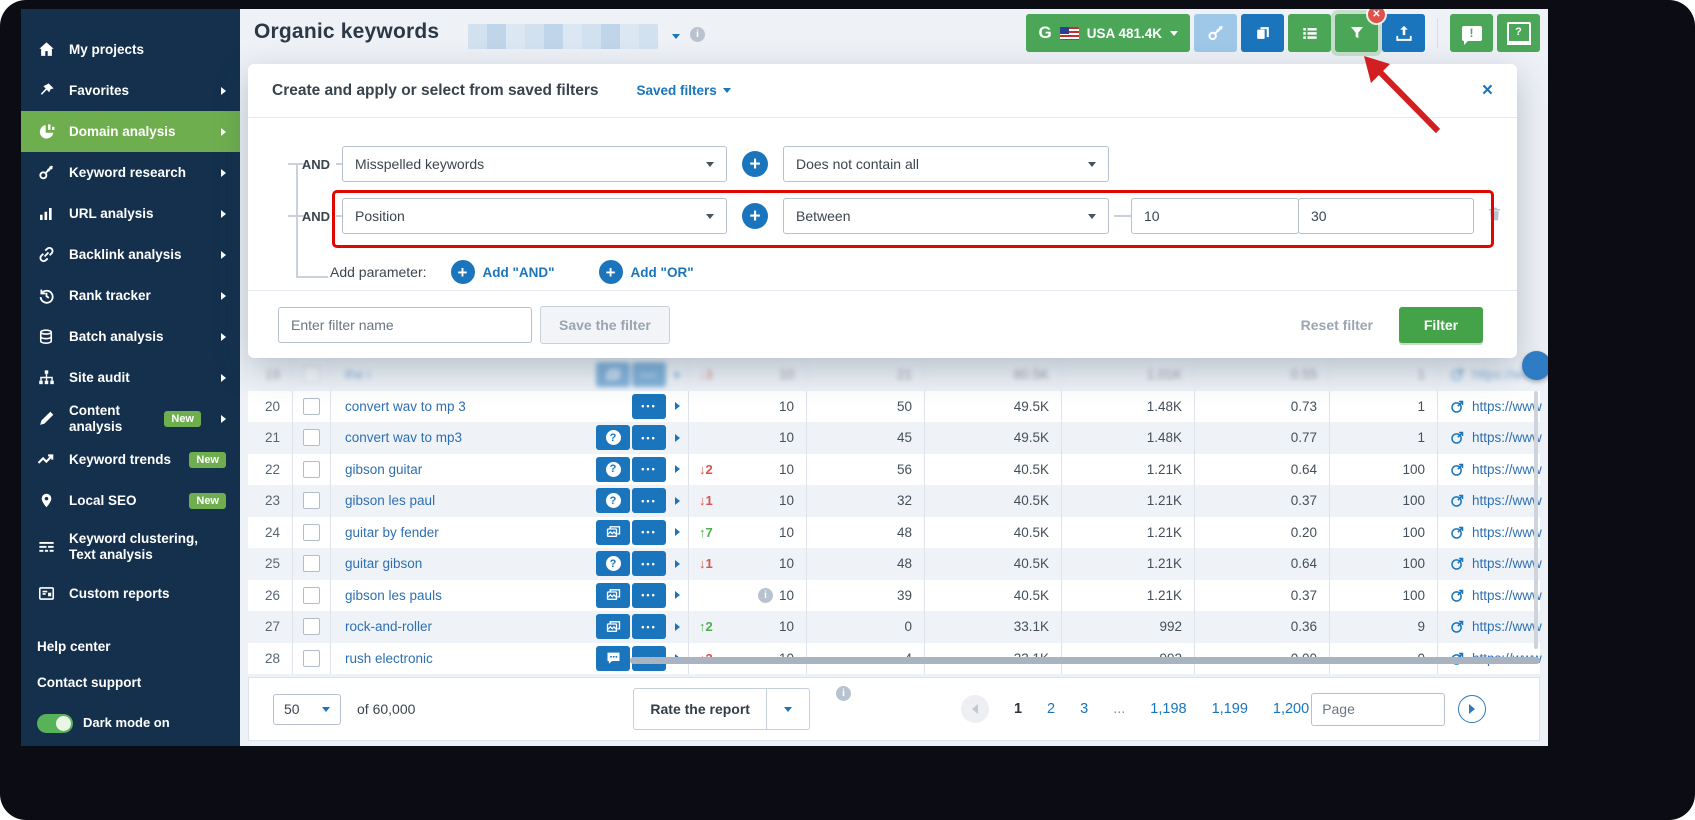 The image size is (1695, 820). I want to click on feedback-button: !, so click(1471, 33).